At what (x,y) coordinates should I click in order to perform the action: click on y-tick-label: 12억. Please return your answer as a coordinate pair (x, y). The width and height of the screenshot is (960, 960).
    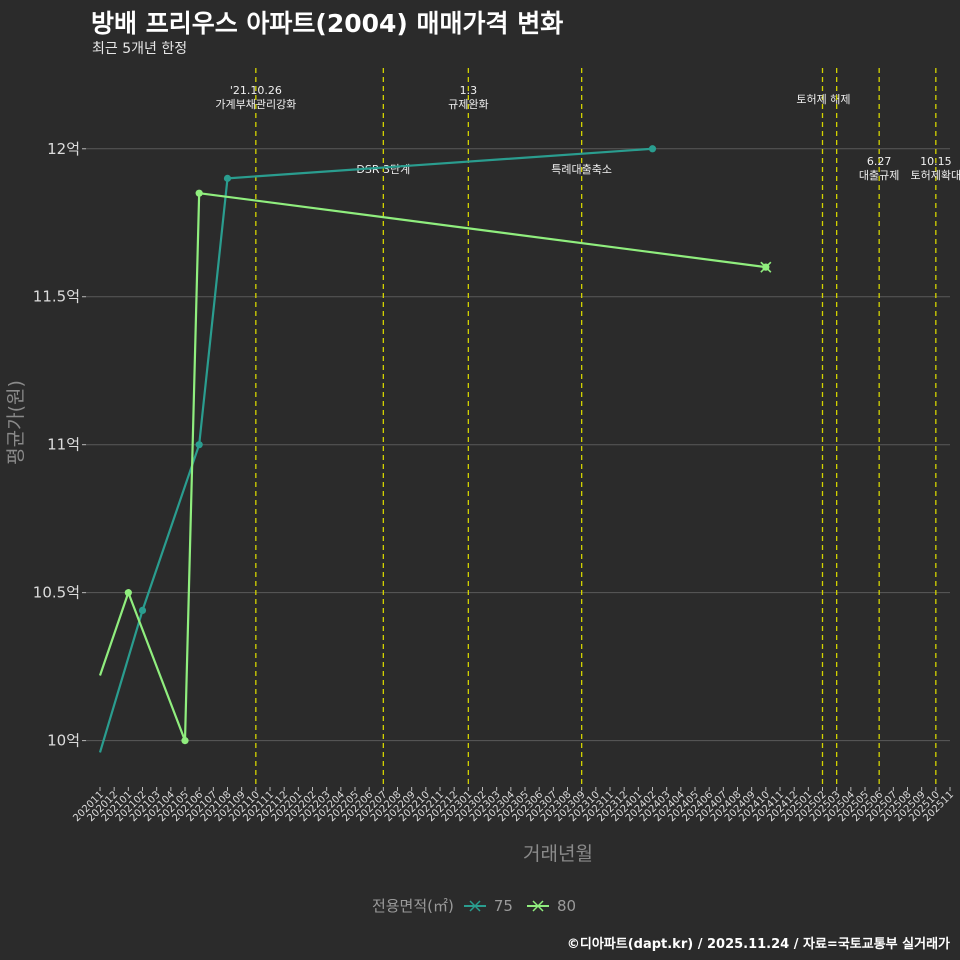
    Looking at the image, I should click on (63, 149).